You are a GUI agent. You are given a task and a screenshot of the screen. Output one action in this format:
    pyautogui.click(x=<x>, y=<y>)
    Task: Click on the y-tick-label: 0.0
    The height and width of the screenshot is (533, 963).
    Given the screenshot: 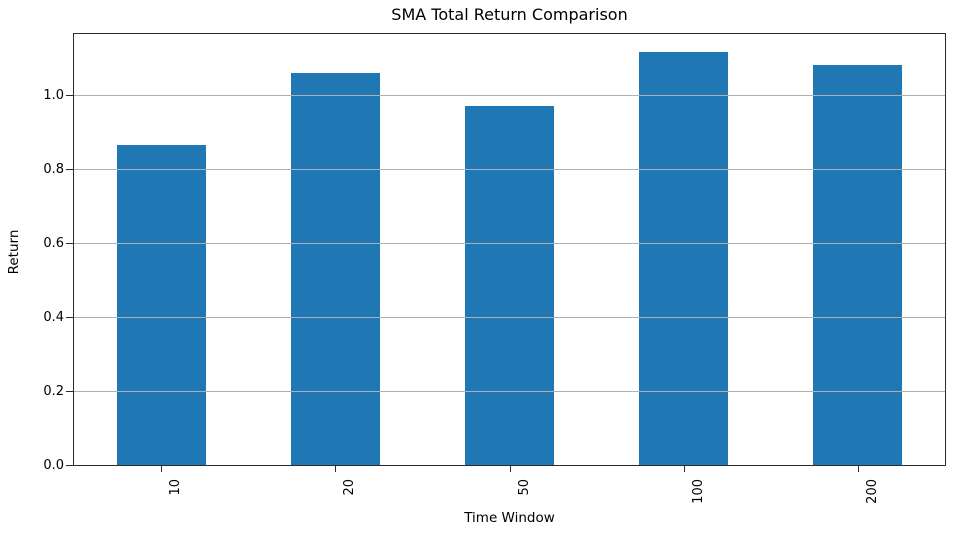 What is the action you would take?
    pyautogui.click(x=53, y=465)
    